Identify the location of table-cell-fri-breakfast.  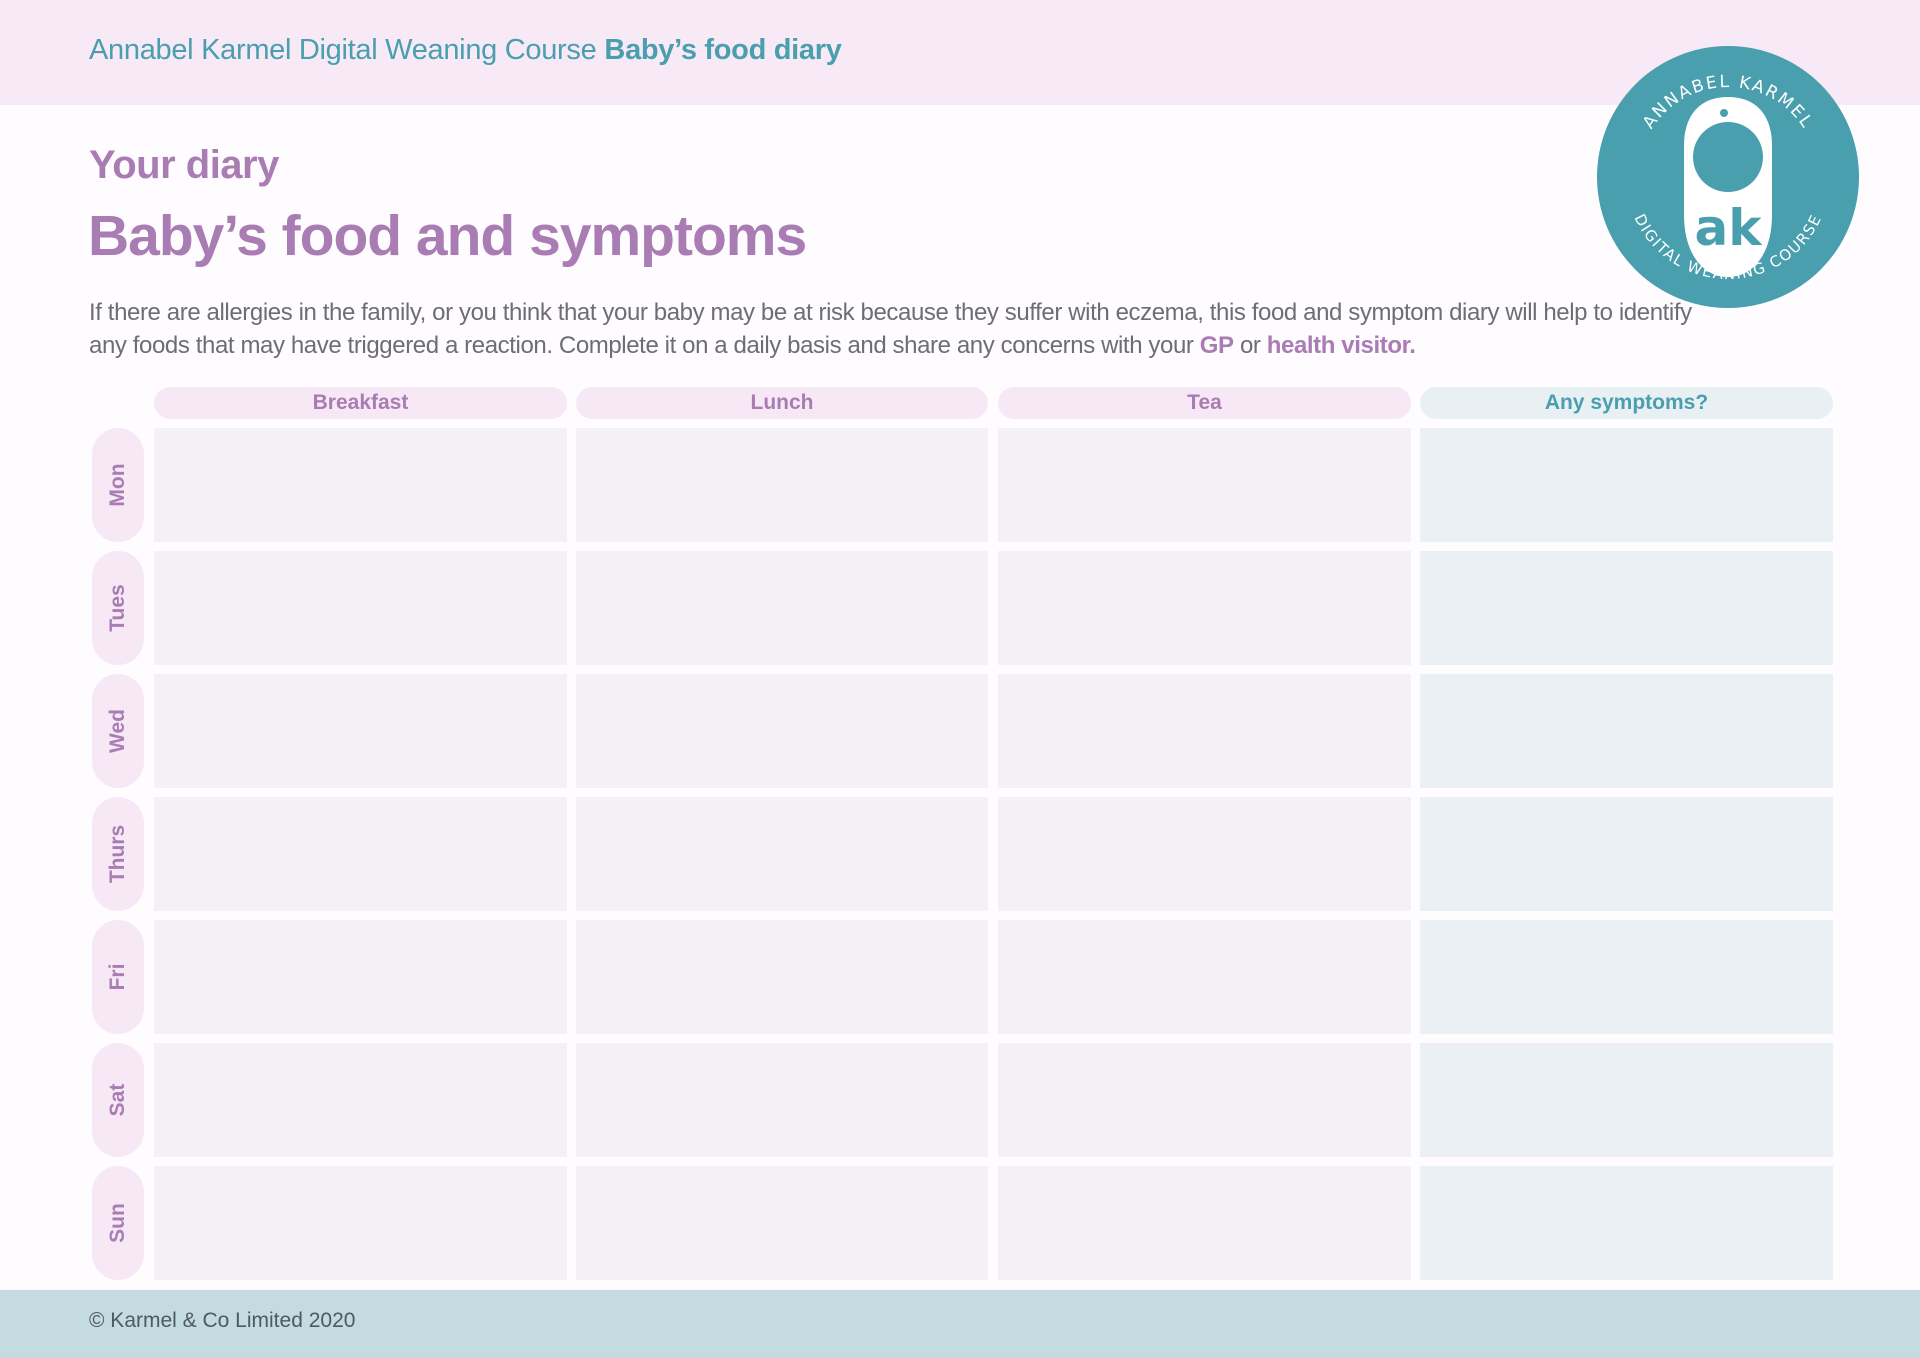
(360, 977).